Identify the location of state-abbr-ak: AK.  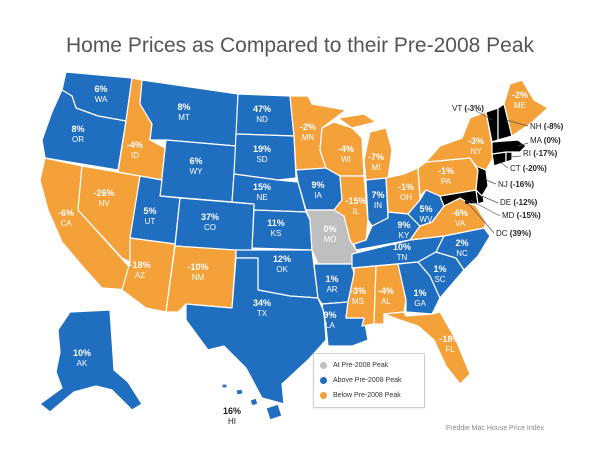
(82, 363).